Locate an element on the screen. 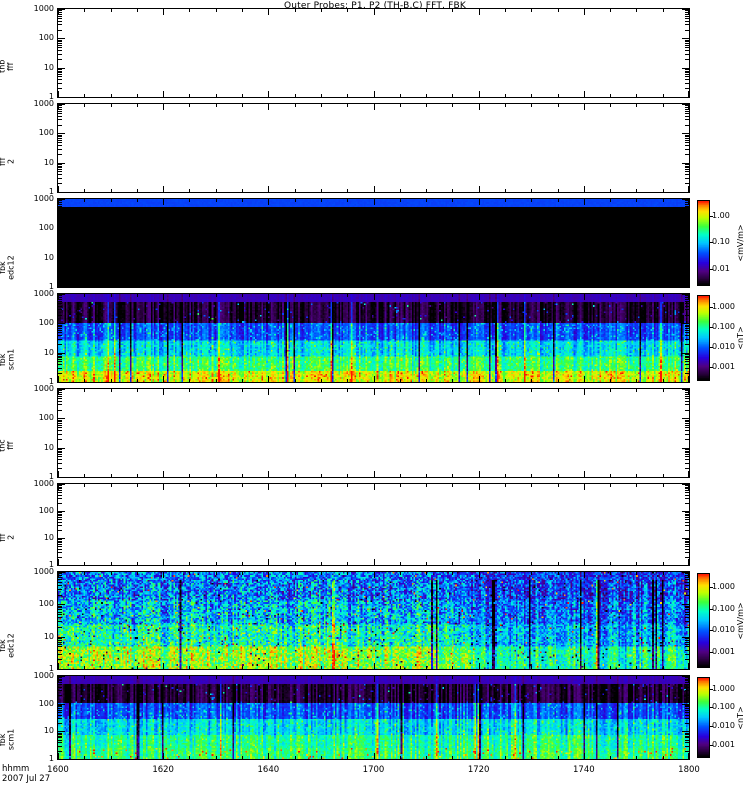 This screenshot has width=750, height=800. colorbar-tick-mark is located at coordinates (711, 689).